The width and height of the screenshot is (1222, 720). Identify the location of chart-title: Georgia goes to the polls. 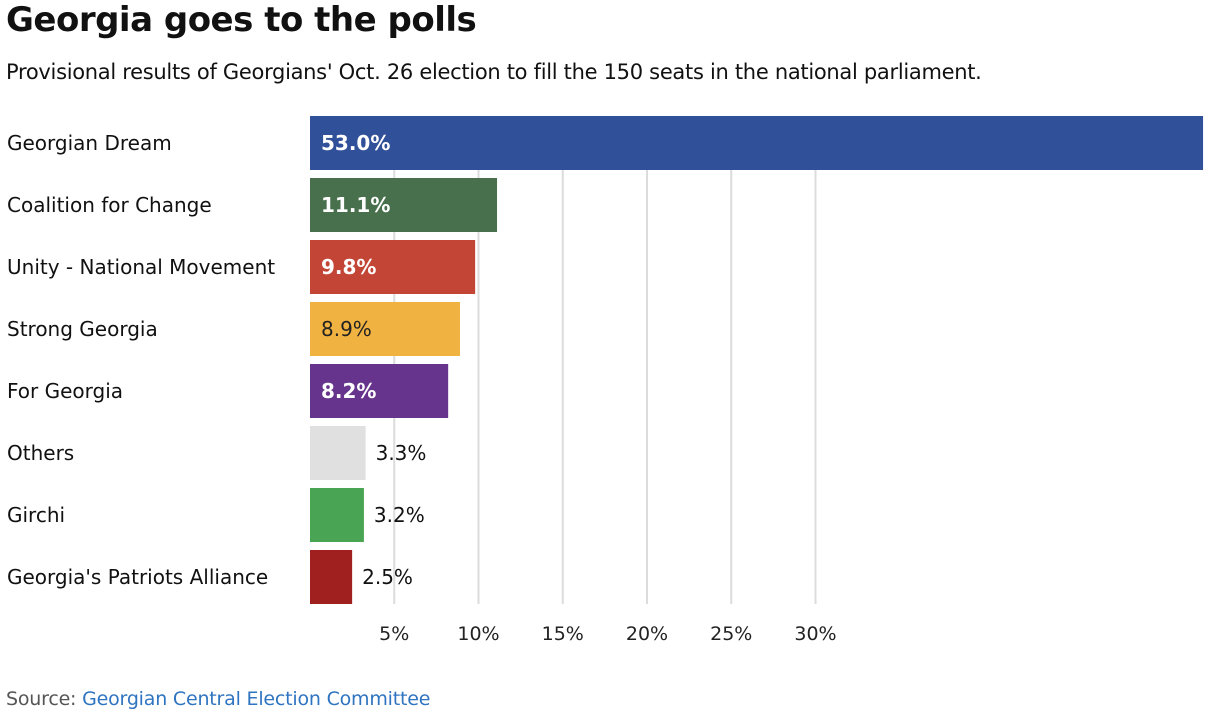
(241, 20).